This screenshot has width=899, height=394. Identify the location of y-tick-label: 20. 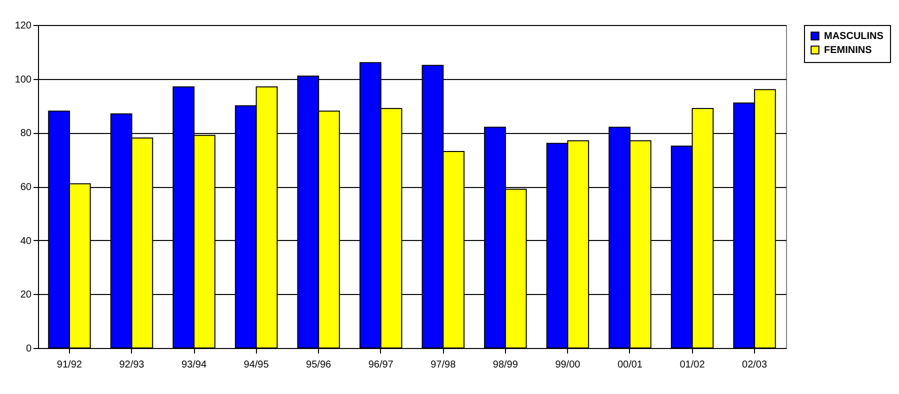
(26, 295).